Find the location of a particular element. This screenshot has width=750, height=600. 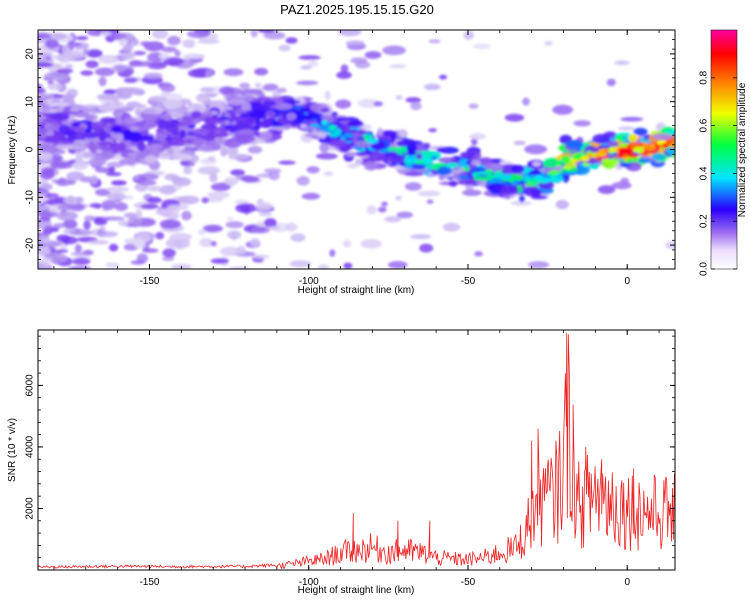

x-tick-label: -100 is located at coordinates (309, 582).